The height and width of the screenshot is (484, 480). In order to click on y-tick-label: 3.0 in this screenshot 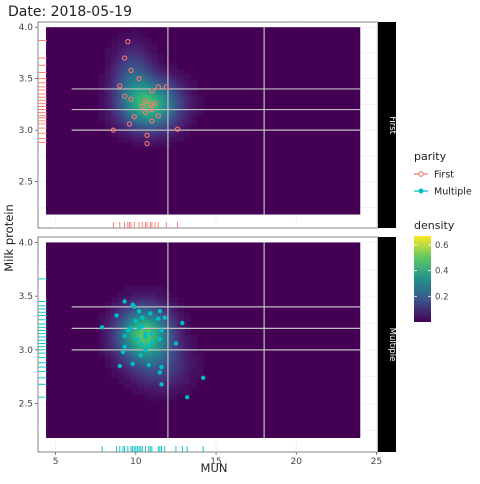, I will do `click(26, 351)`.